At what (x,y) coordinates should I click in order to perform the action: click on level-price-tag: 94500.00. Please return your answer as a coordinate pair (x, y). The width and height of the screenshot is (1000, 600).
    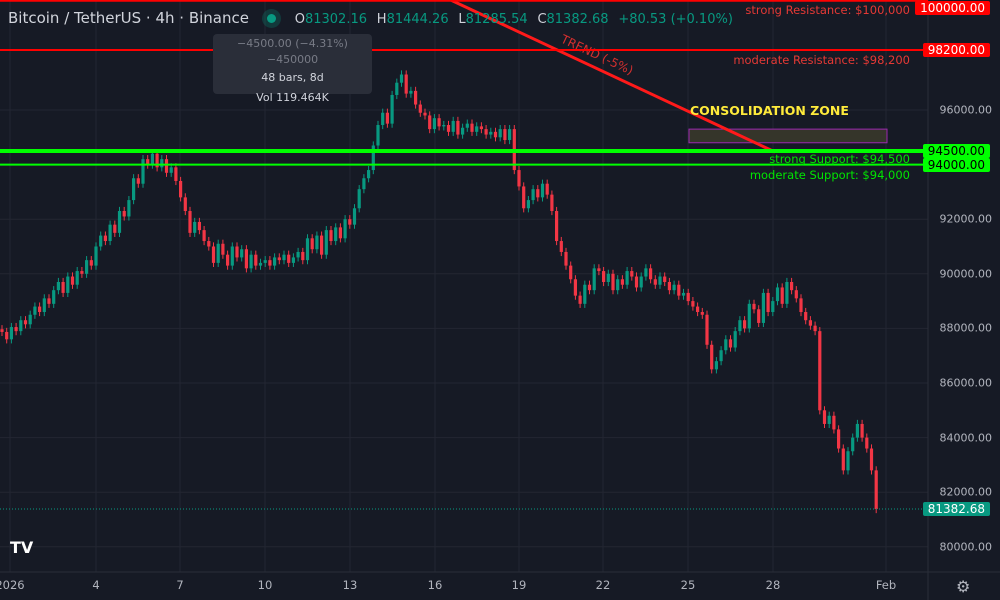
    Looking at the image, I should click on (956, 150).